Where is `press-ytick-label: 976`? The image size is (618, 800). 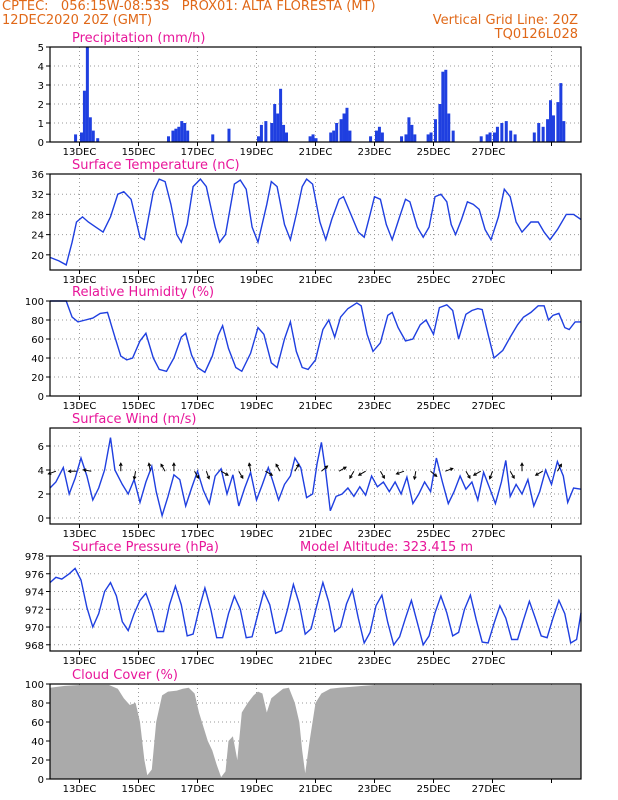 press-ytick-label: 976 is located at coordinates (34, 575).